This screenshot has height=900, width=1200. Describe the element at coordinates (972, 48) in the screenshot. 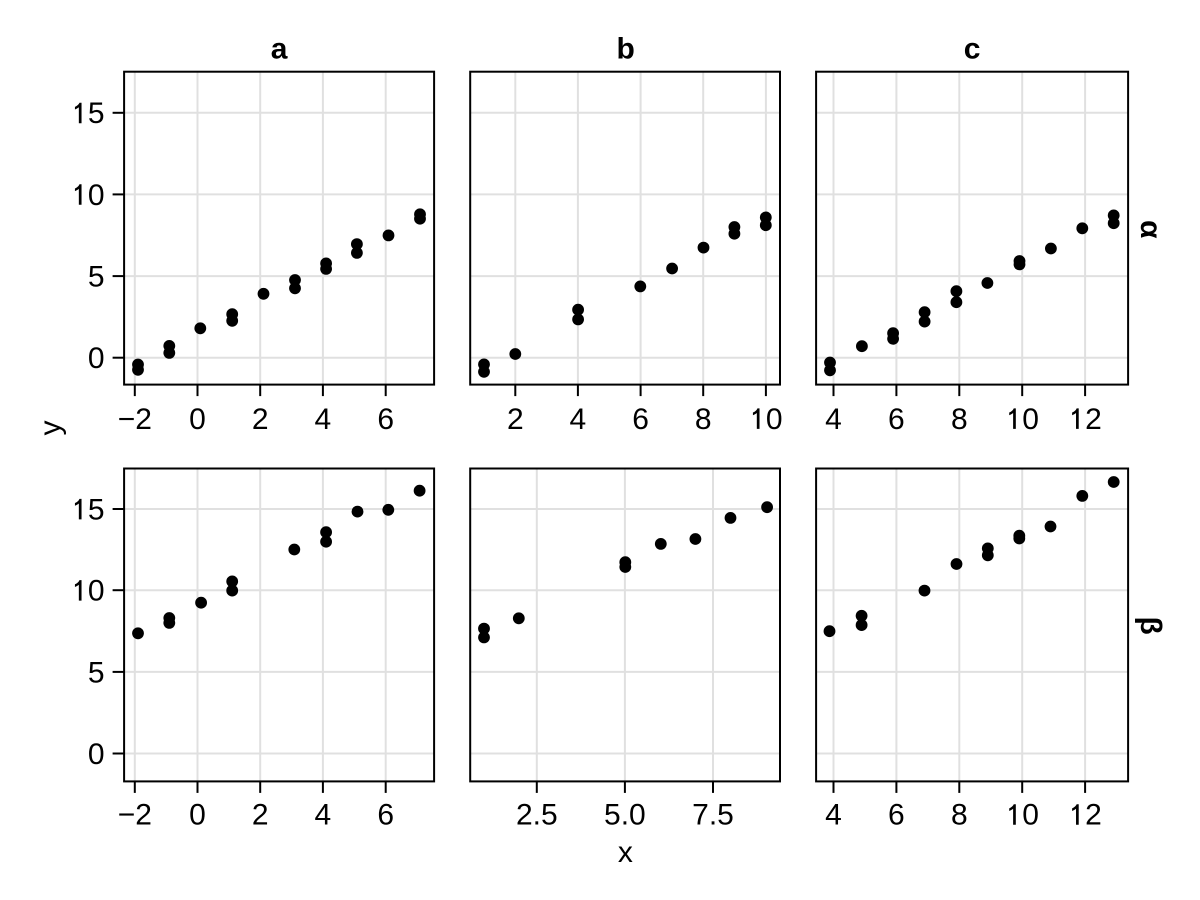

I see `svg-text: c` at that location.